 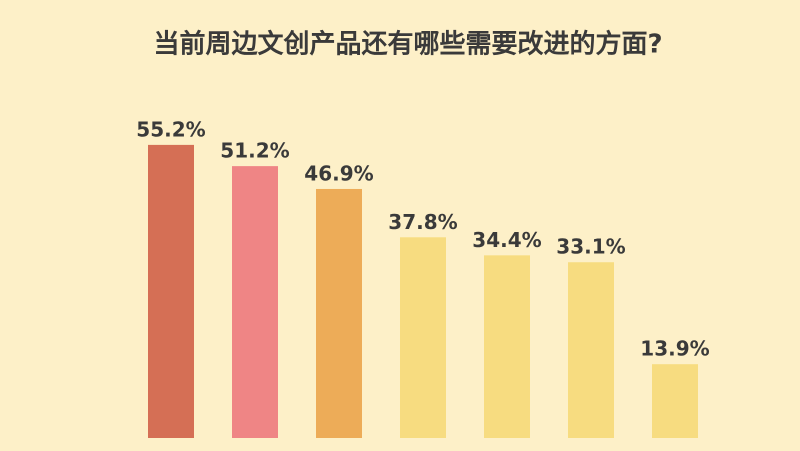 I want to click on chart-title: 当前周边文创产品还有哪些需要改进的方面?, so click(x=407, y=44).